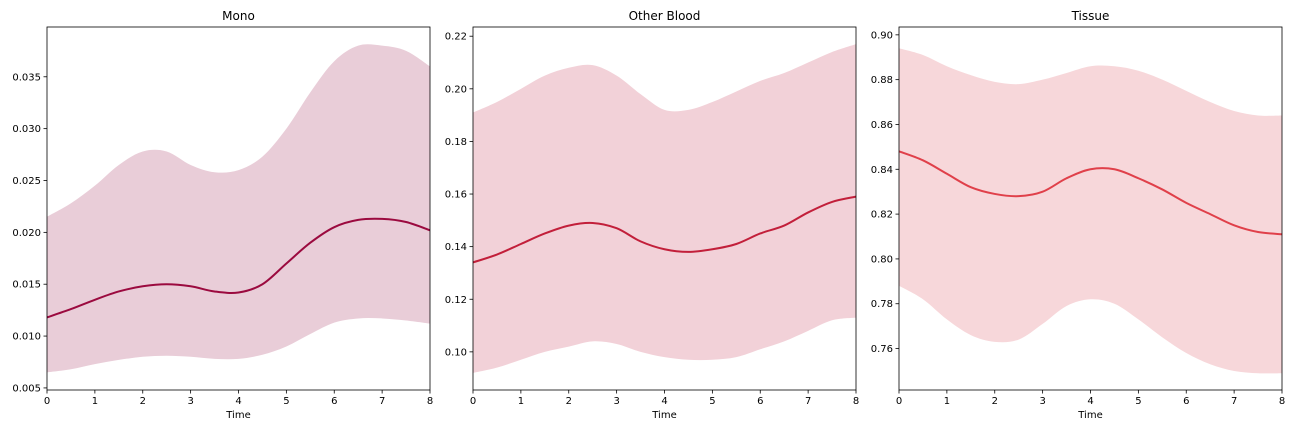 Image resolution: width=1296 pixels, height=432 pixels. I want to click on y-tick-label: 0.82, so click(882, 215).